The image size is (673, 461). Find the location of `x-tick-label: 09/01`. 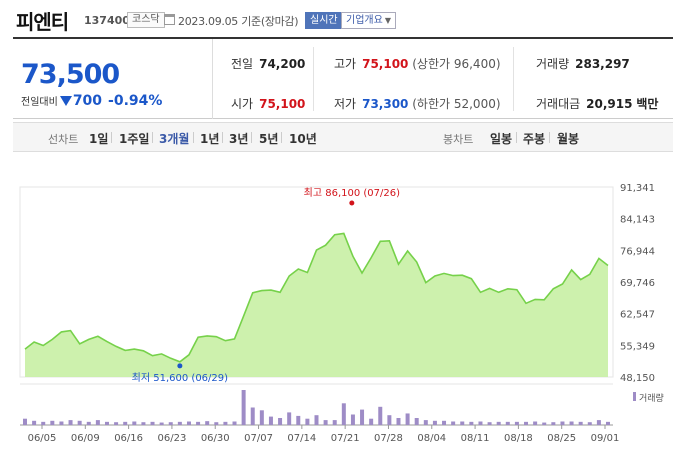

x-tick-label: 09/01 is located at coordinates (605, 438).